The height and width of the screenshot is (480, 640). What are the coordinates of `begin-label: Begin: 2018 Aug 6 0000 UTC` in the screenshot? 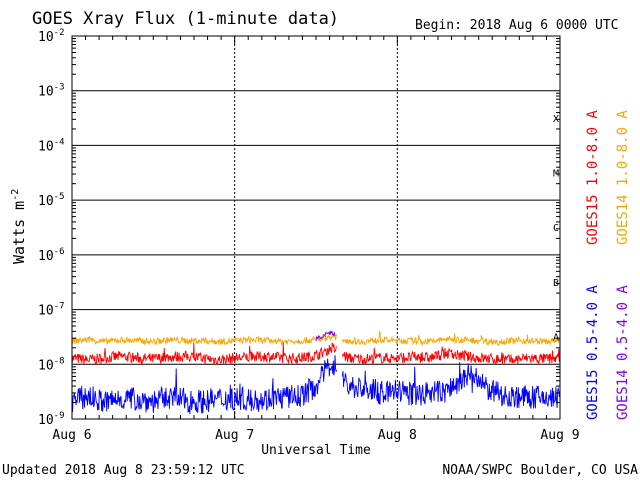 It's located at (517, 25).